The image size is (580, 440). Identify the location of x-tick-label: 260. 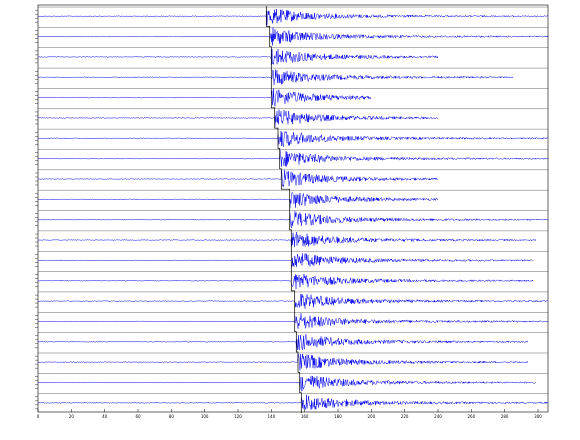
(472, 416).